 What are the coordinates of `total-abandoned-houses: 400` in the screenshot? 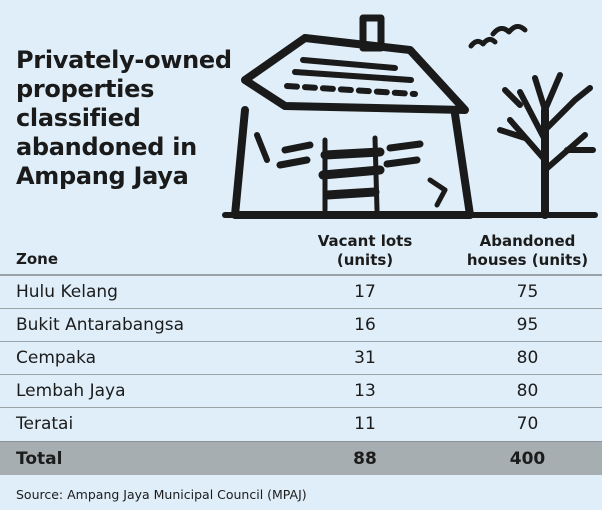 It's located at (527, 459).